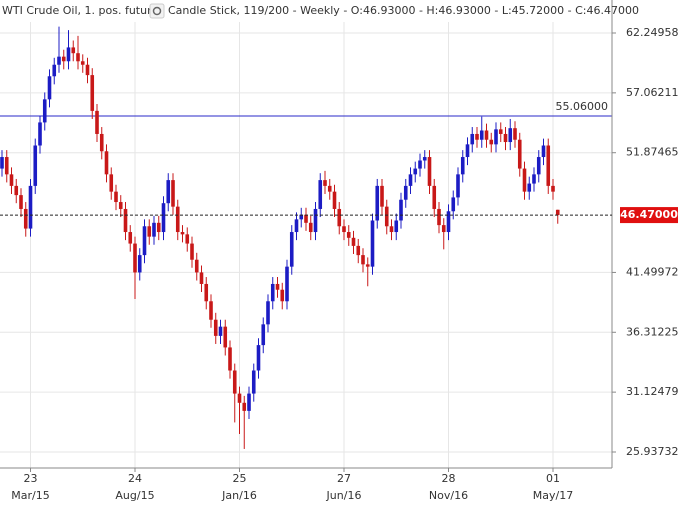 This screenshot has height=506, width=679. What do you see at coordinates (344, 478) in the screenshot?
I see `x-tick-label: 27` at bounding box center [344, 478].